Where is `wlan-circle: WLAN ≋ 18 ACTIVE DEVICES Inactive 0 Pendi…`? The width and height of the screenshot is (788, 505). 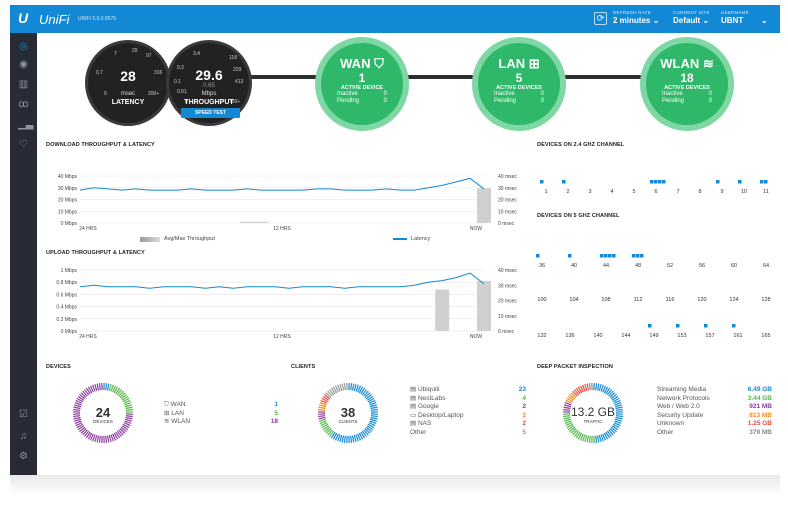 wlan-circle: WLAN ≋ 18 ACTIVE DEVICES Inactive 0 Pendi… is located at coordinates (687, 84).